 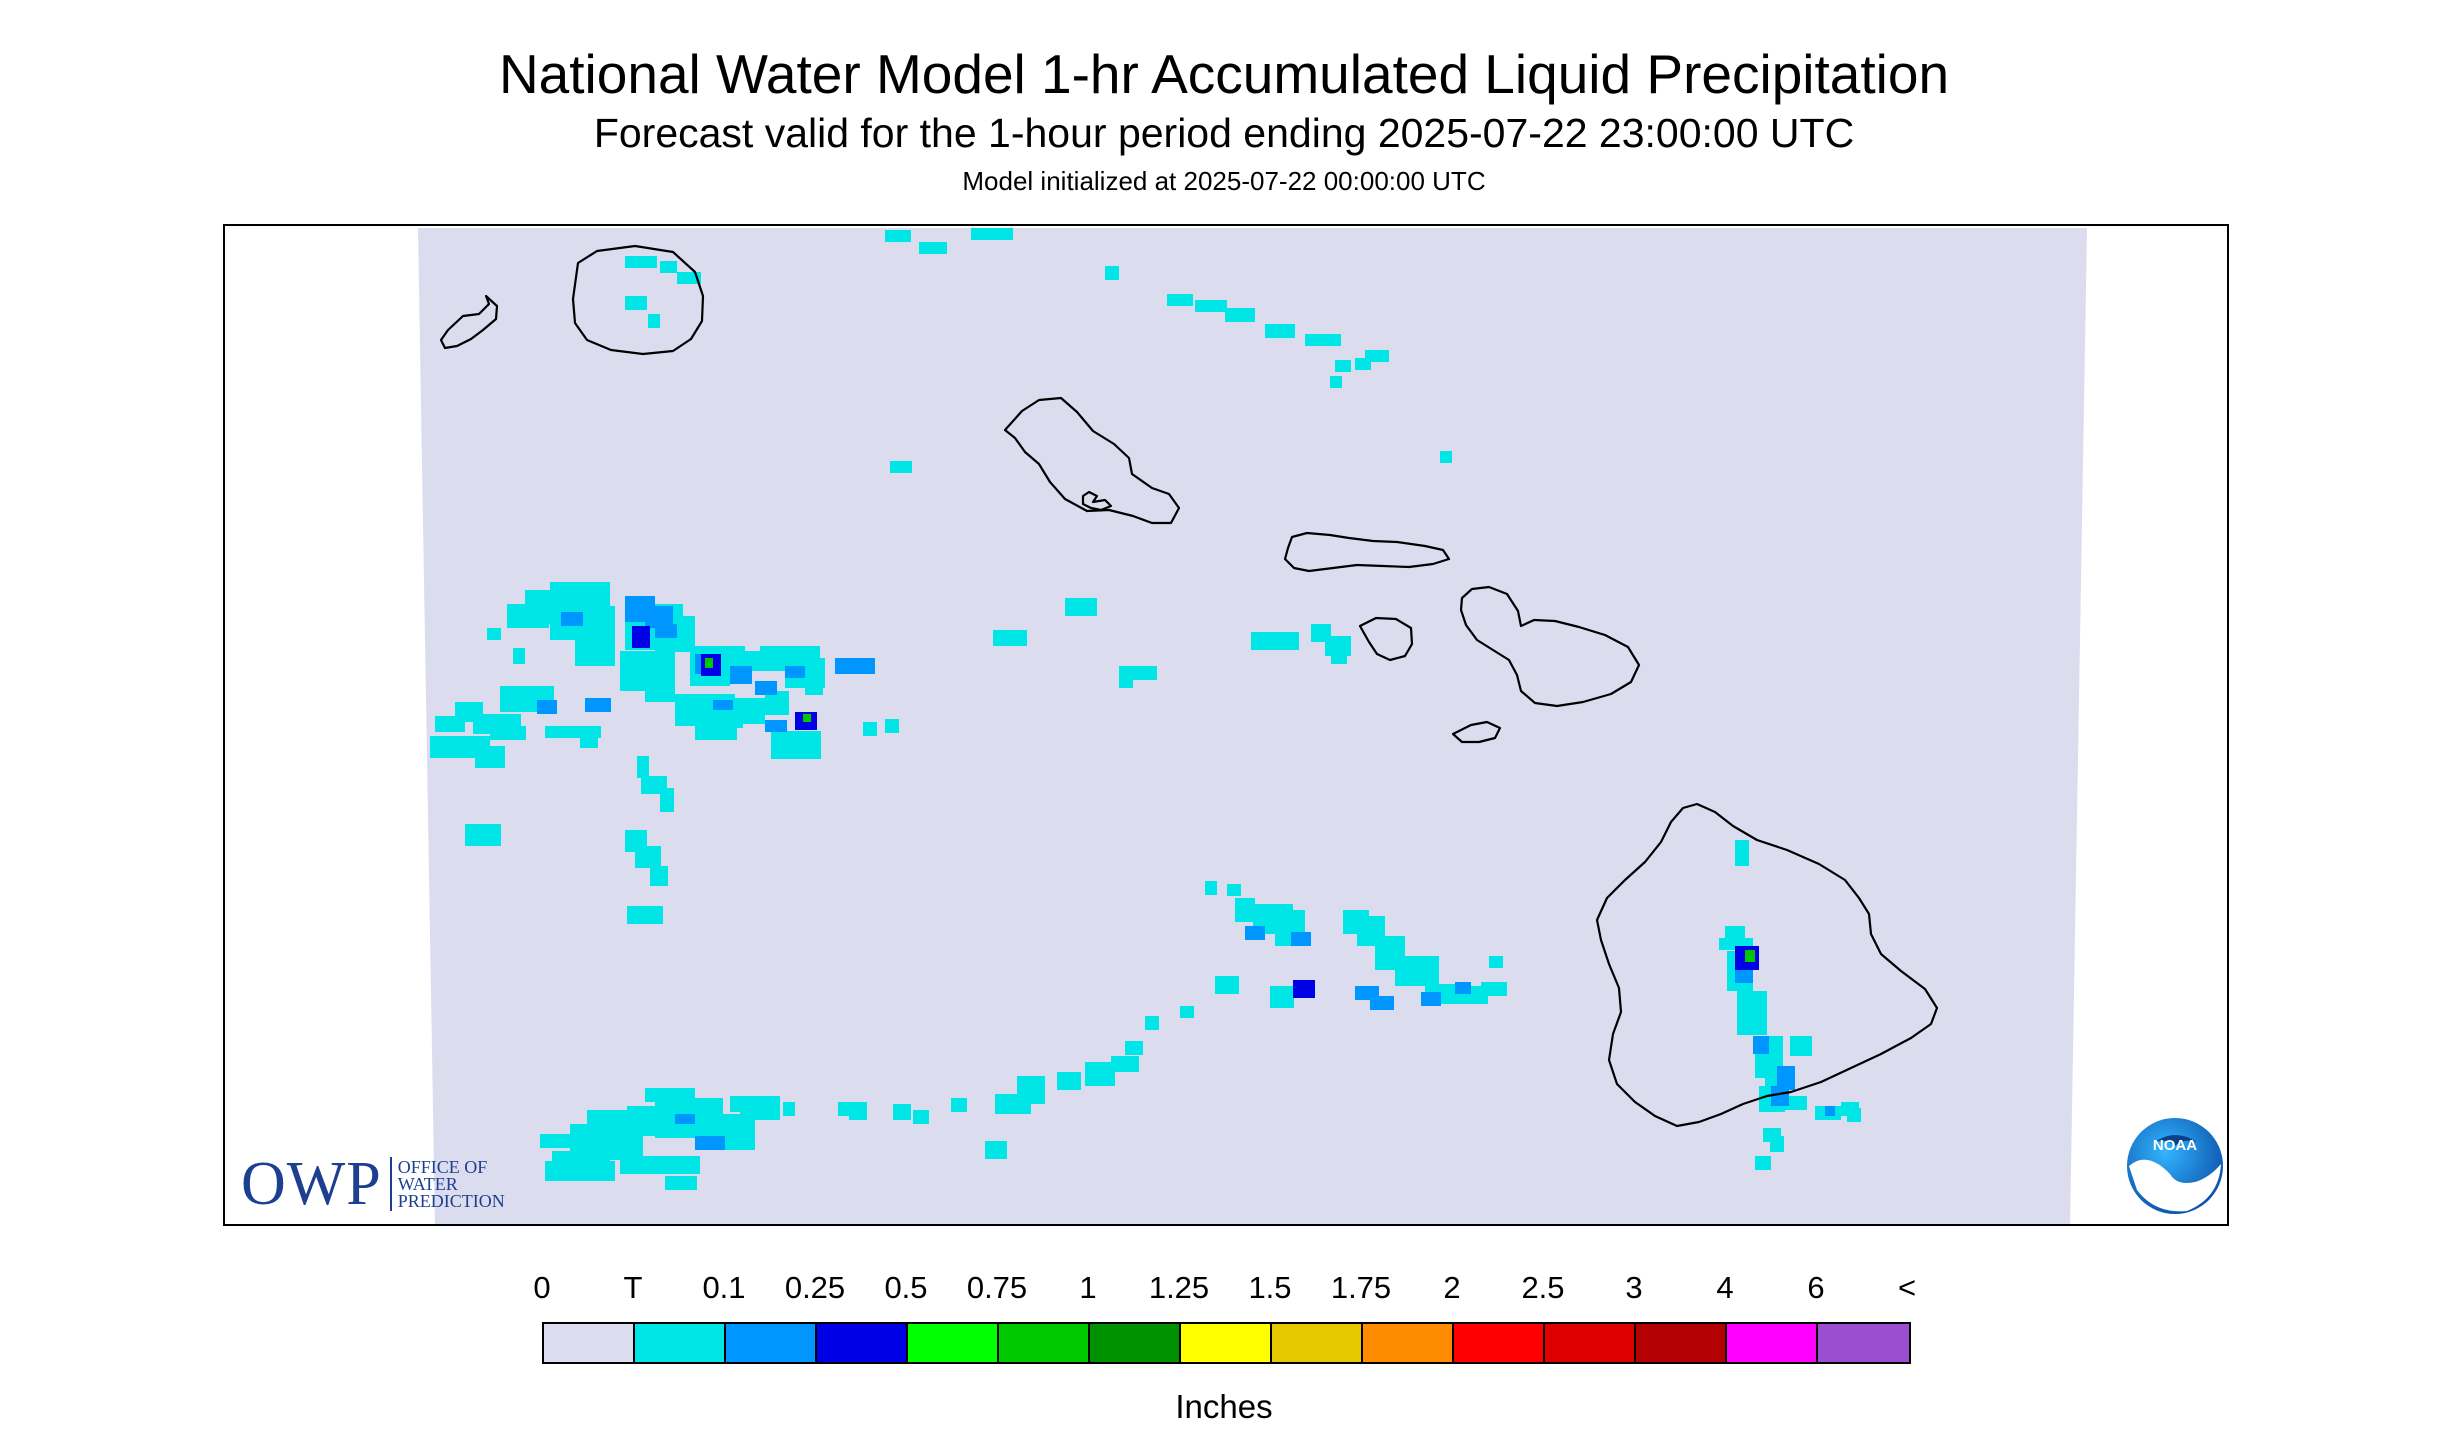 I want to click on niihau-island, so click(x=469, y=322).